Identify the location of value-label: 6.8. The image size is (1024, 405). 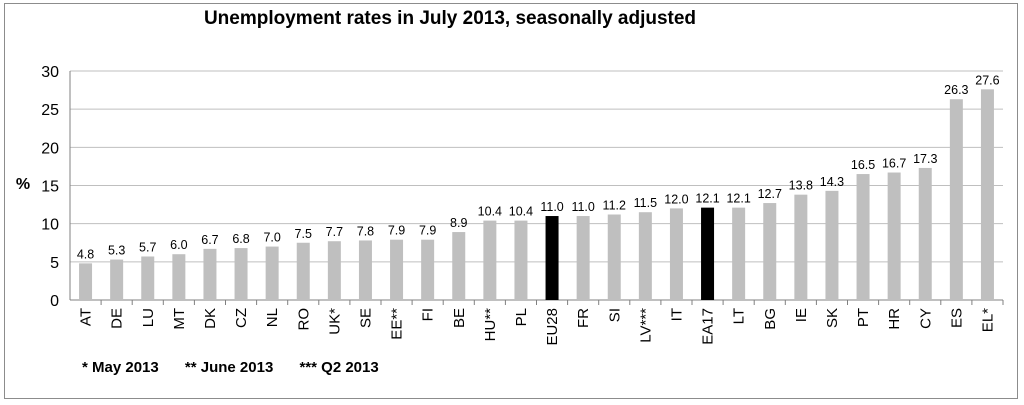
(240, 239).